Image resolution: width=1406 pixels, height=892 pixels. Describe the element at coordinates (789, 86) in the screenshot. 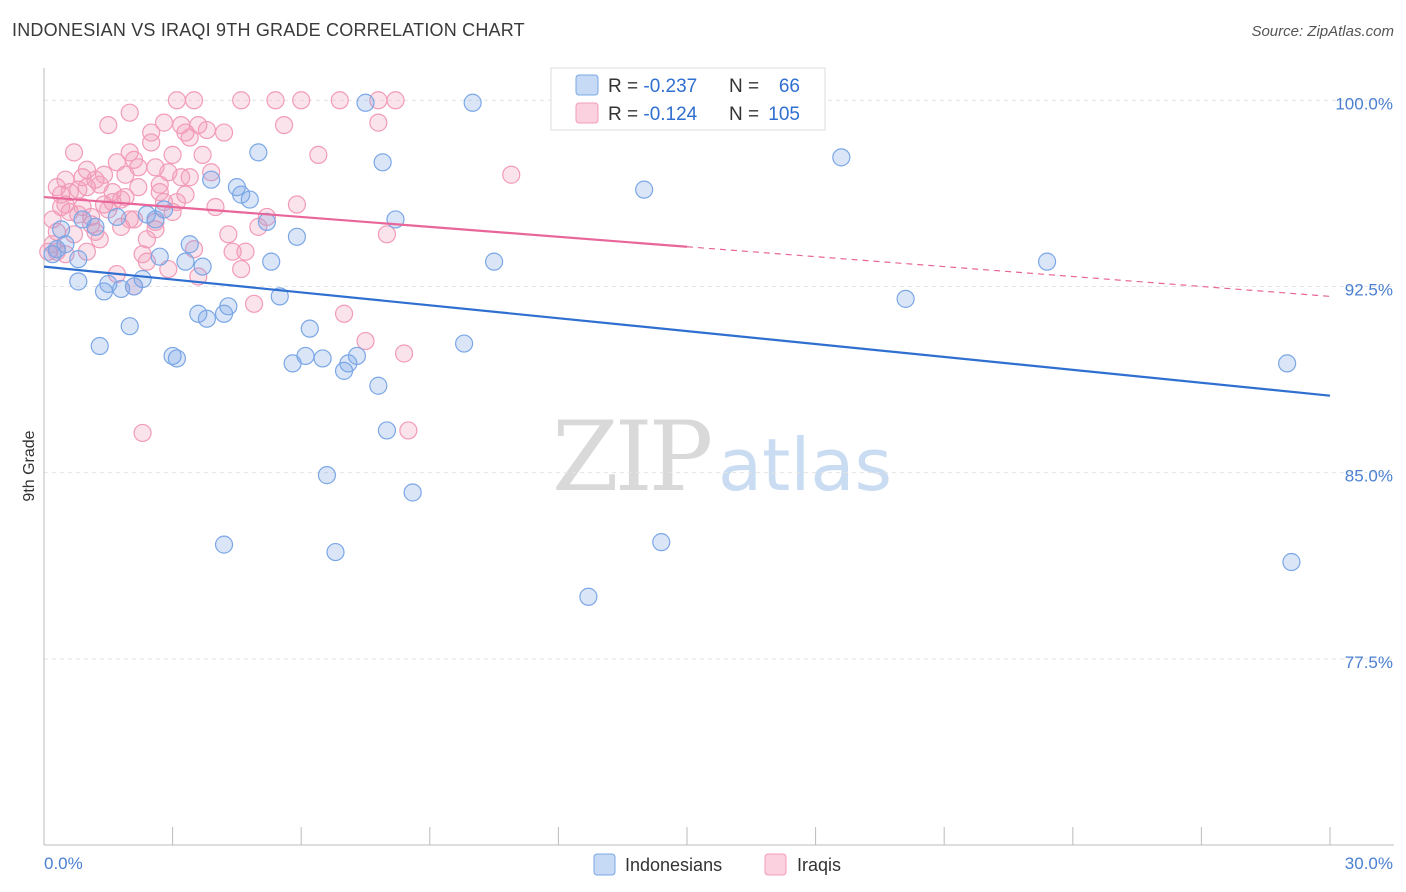

I see `legend-n-value-1: 66` at that location.